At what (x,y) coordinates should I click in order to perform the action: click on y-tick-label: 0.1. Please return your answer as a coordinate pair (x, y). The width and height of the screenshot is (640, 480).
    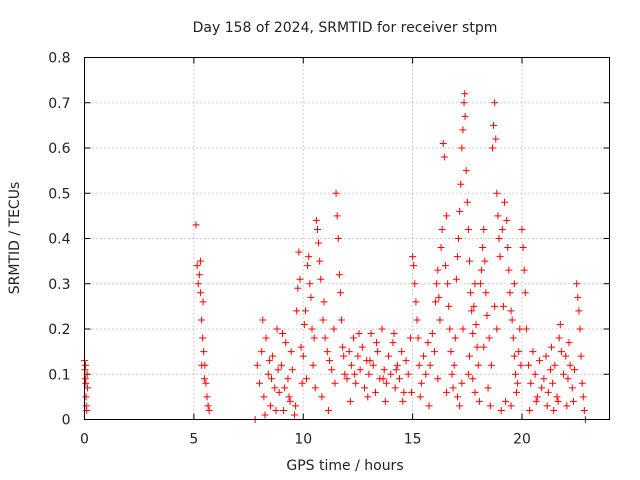
    Looking at the image, I should click on (59, 375).